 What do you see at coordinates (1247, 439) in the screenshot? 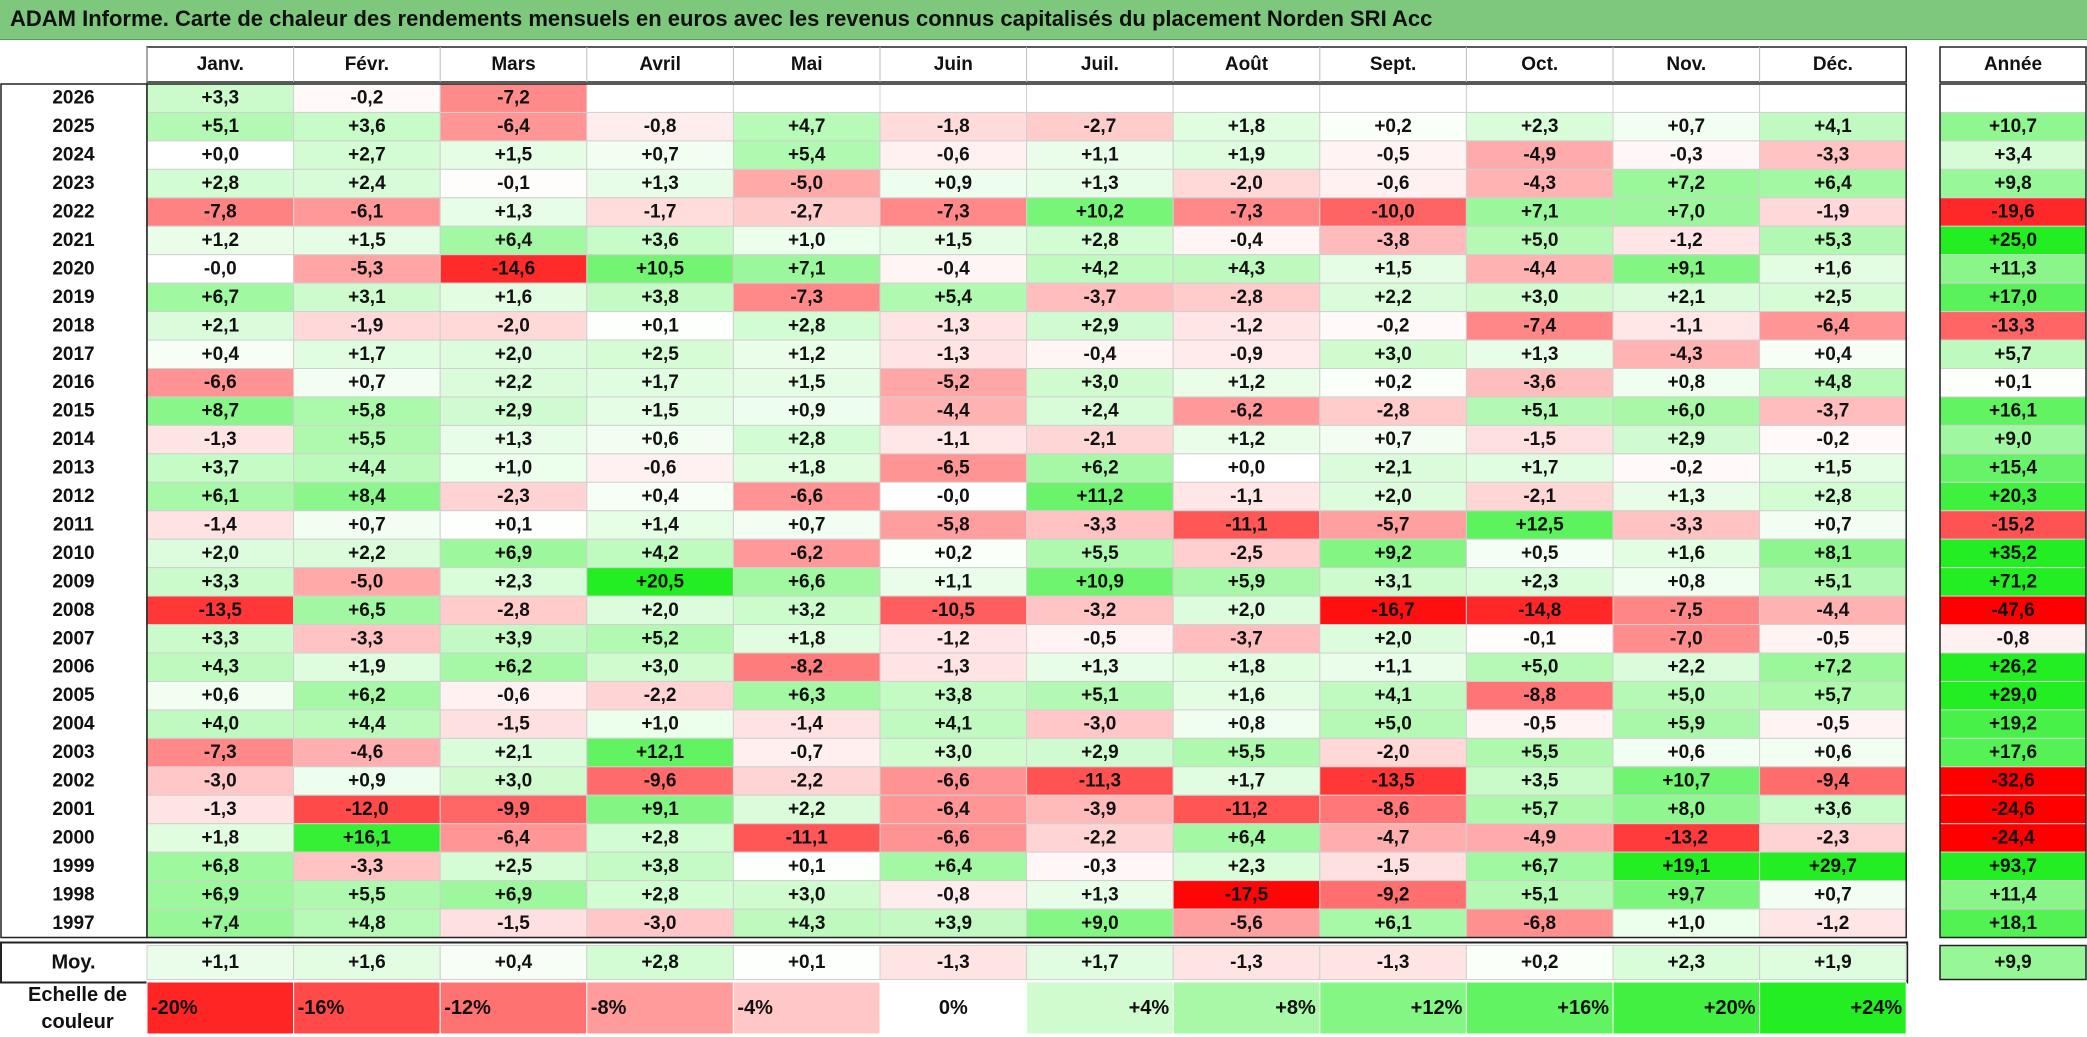
I see `cell-value-2014-7: +1,2` at bounding box center [1247, 439].